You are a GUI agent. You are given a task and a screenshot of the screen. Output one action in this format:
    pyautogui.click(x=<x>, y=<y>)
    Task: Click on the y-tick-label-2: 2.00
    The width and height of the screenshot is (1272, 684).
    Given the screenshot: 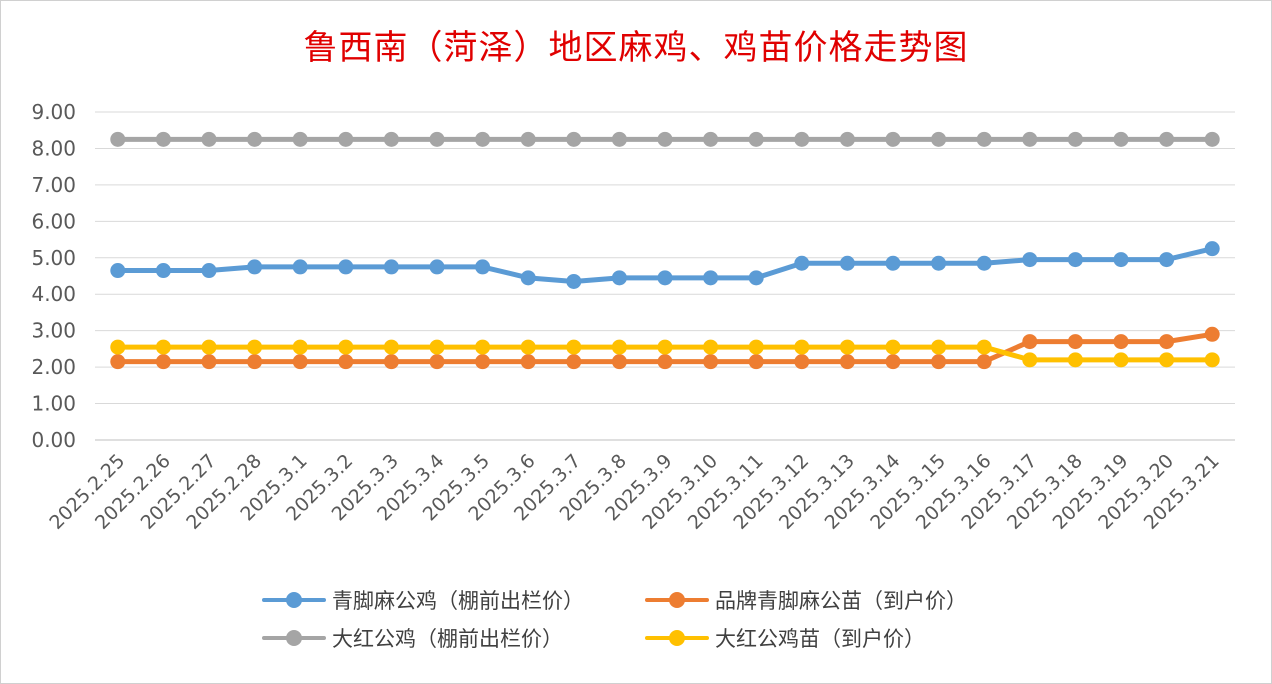 What is the action you would take?
    pyautogui.click(x=53, y=367)
    